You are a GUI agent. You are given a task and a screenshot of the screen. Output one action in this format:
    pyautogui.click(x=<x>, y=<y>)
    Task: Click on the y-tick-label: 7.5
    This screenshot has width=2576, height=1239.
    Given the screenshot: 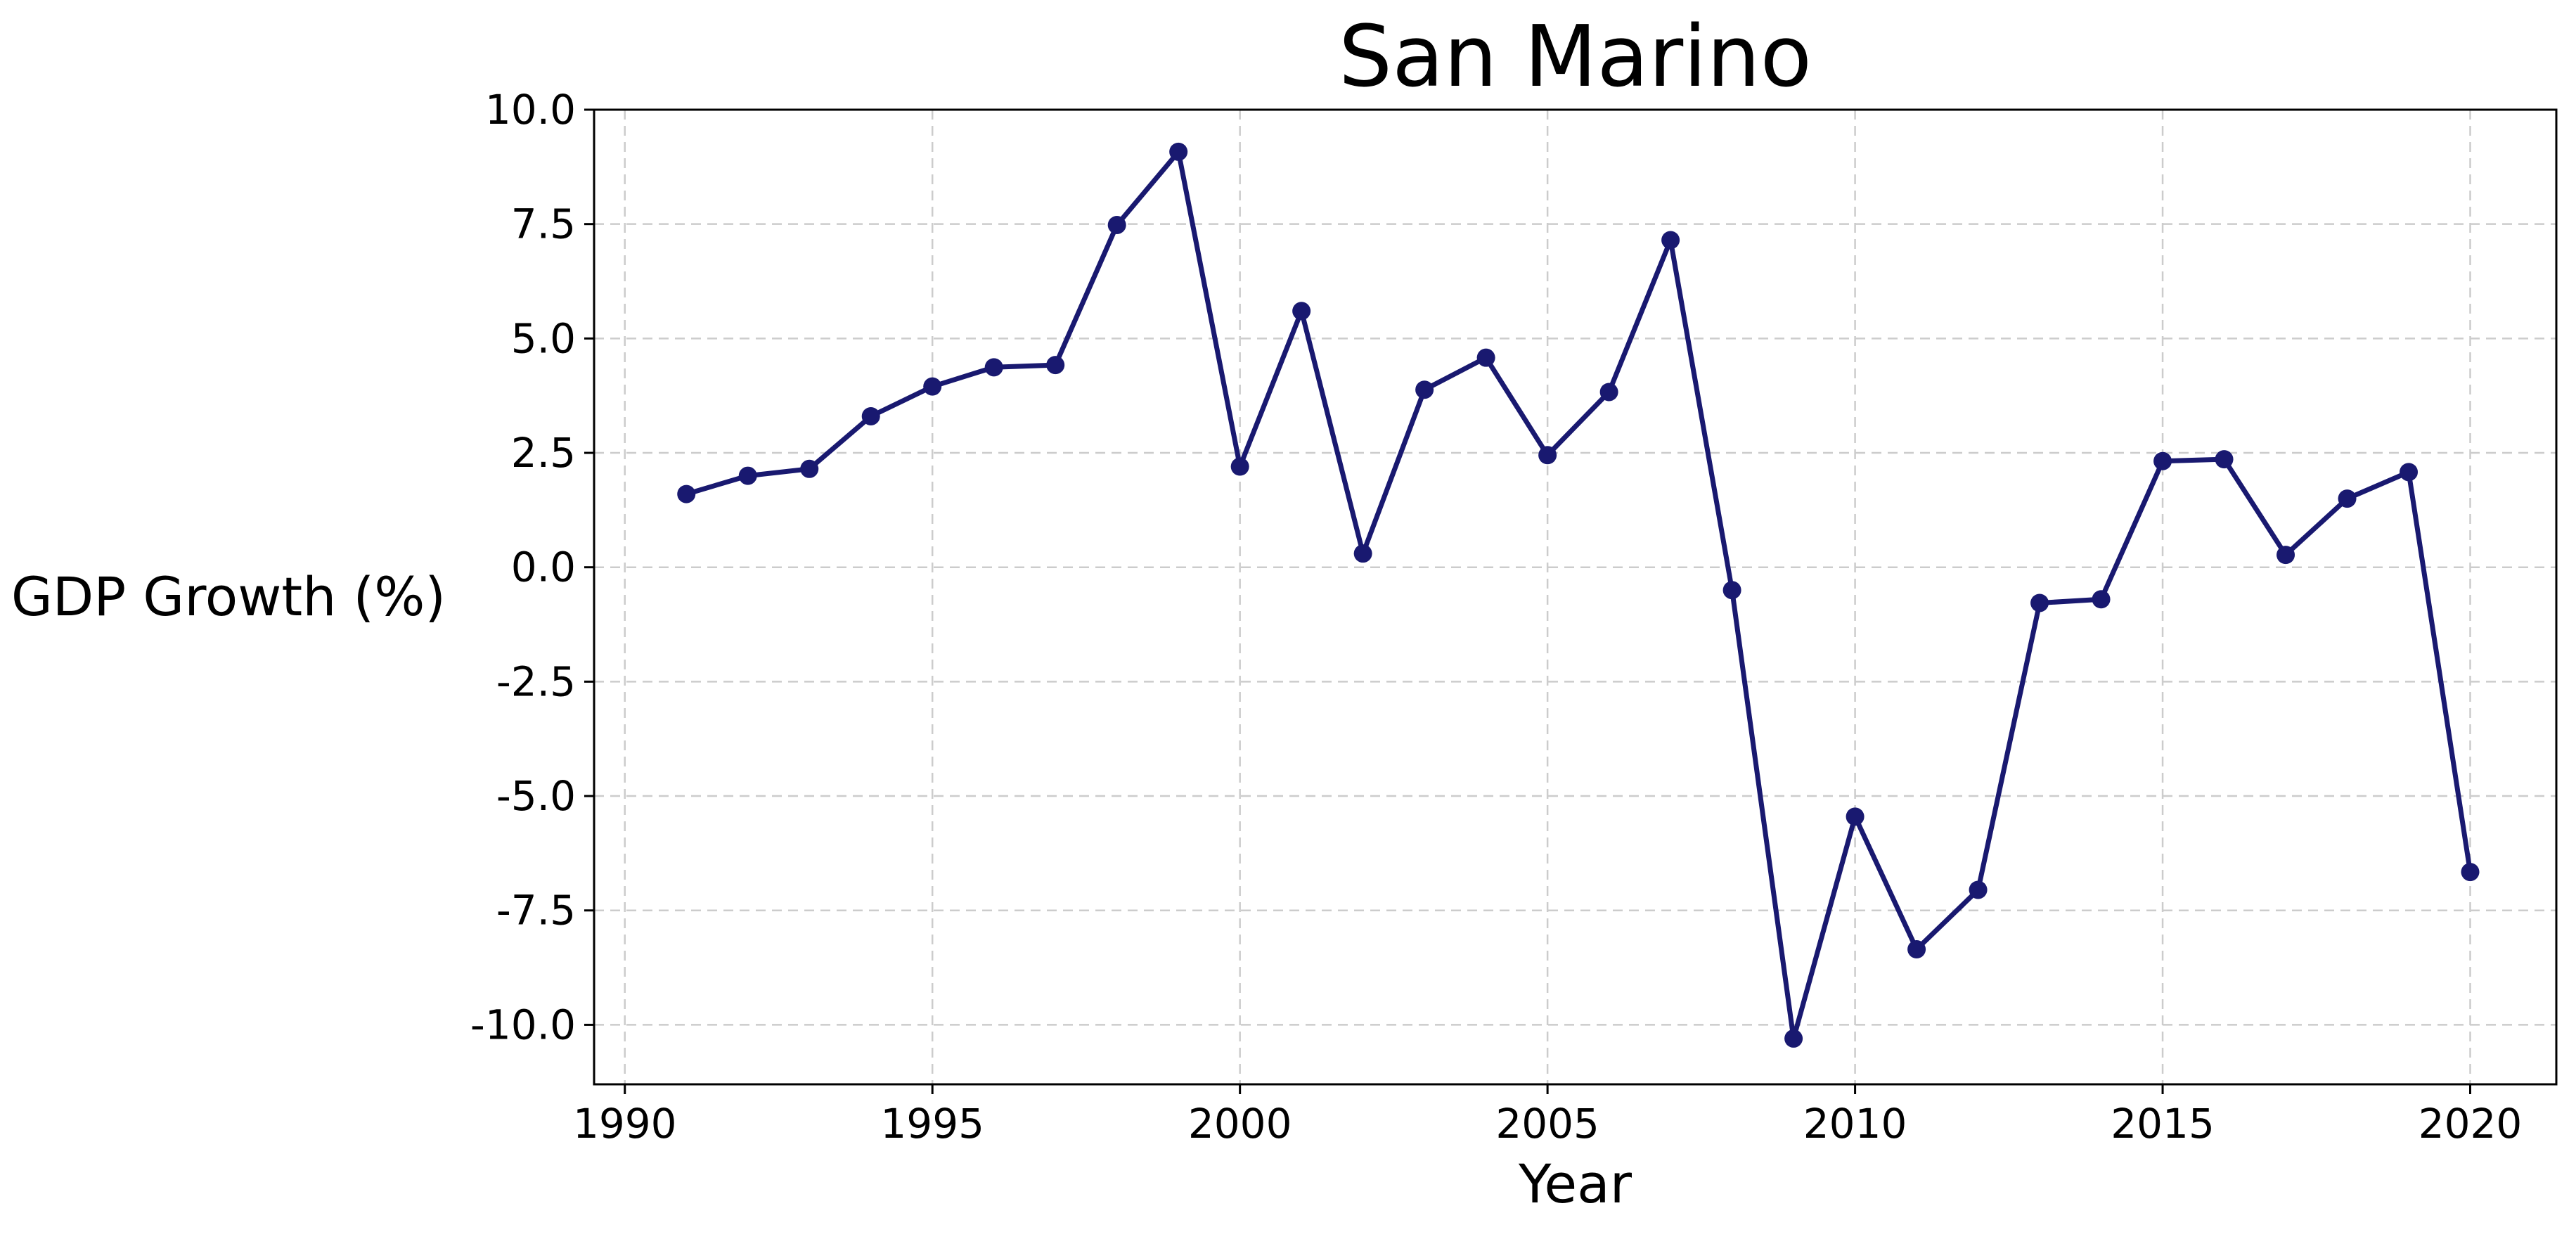 What is the action you would take?
    pyautogui.click(x=543, y=224)
    